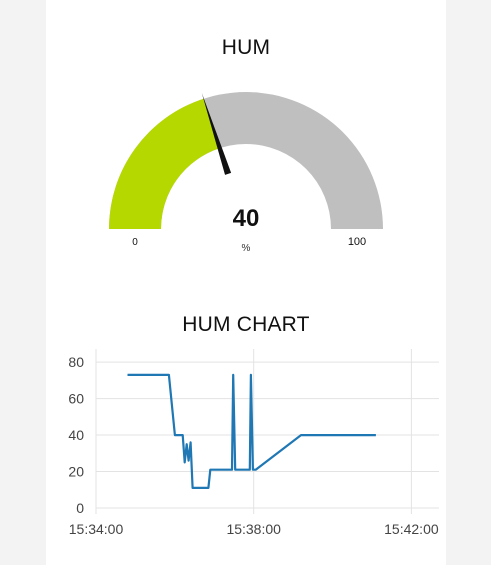 This screenshot has width=491, height=565. I want to click on x-tick-label: 15:38:00, so click(253, 529).